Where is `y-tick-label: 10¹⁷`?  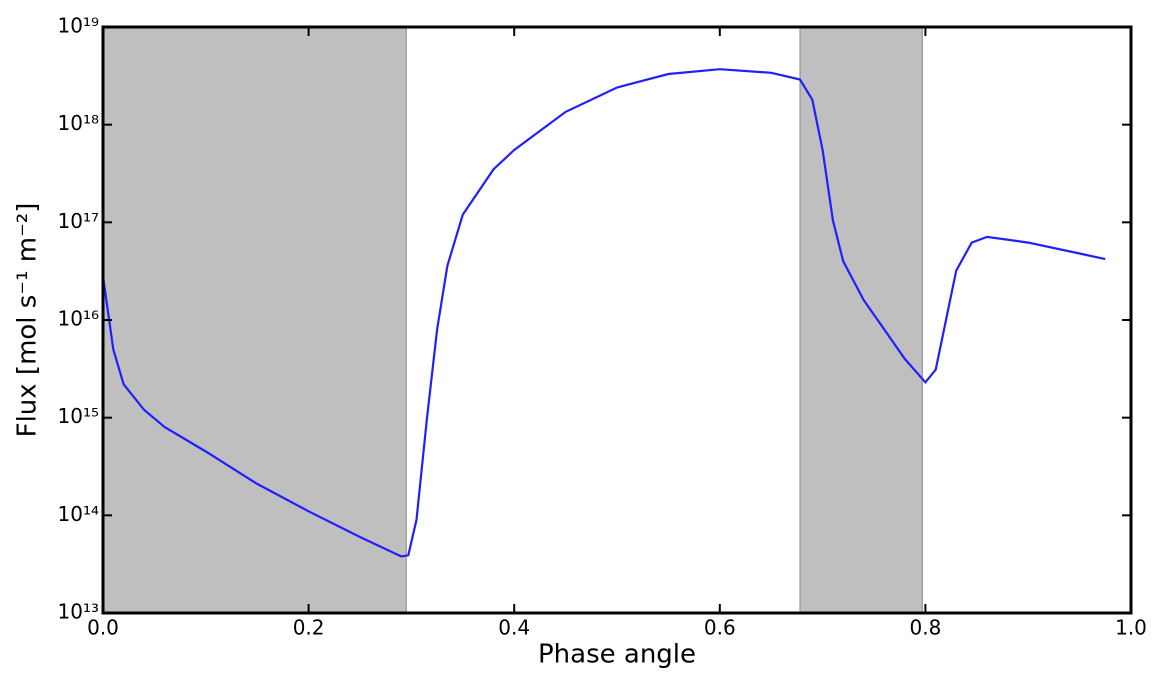 y-tick-label: 10¹⁷ is located at coordinates (78, 221).